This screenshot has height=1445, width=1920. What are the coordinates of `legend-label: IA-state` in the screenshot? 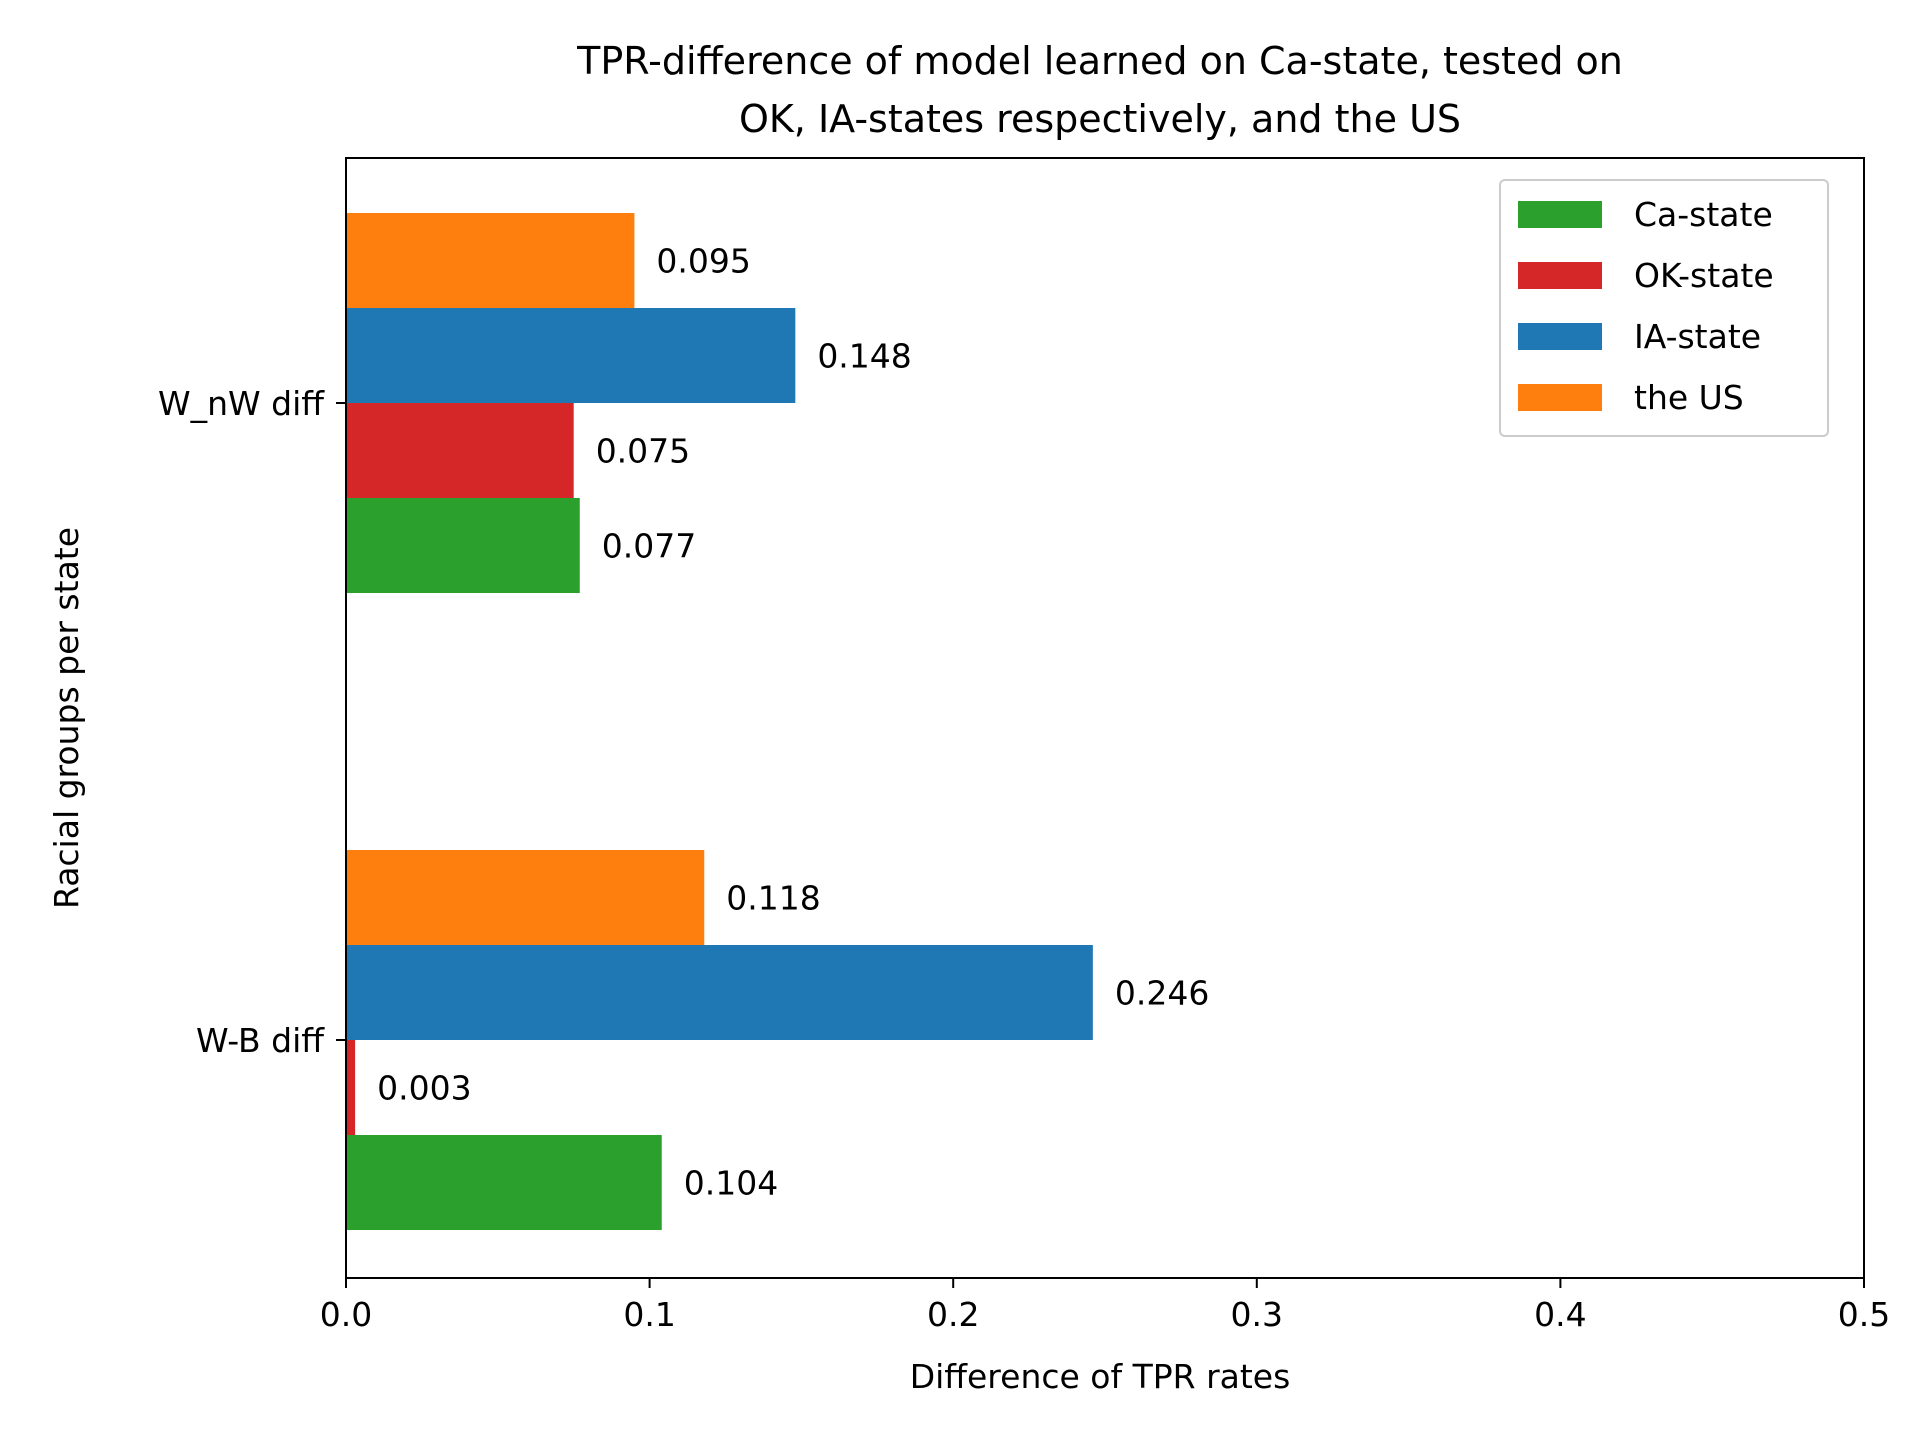 It's located at (1697, 336).